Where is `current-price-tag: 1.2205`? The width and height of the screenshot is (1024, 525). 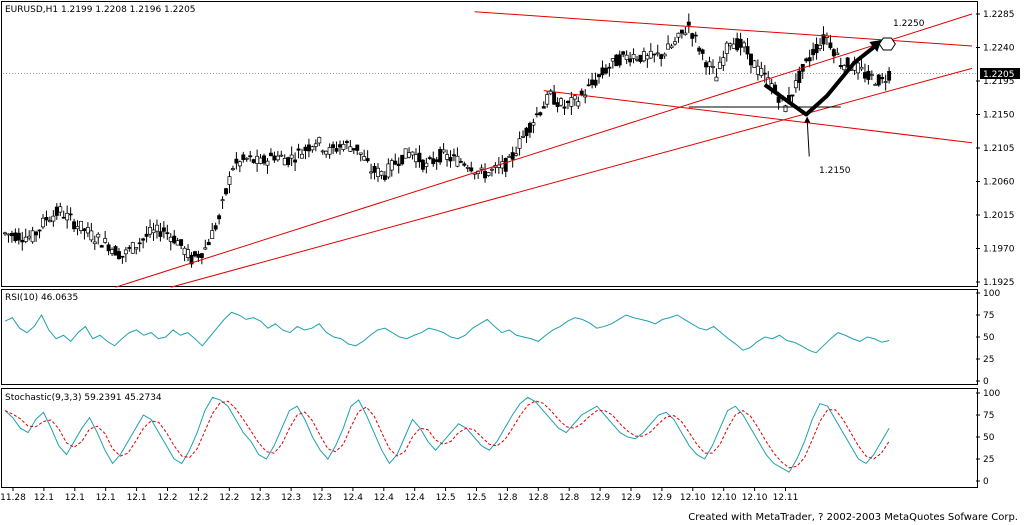
current-price-tag: 1.2205 is located at coordinates (999, 75).